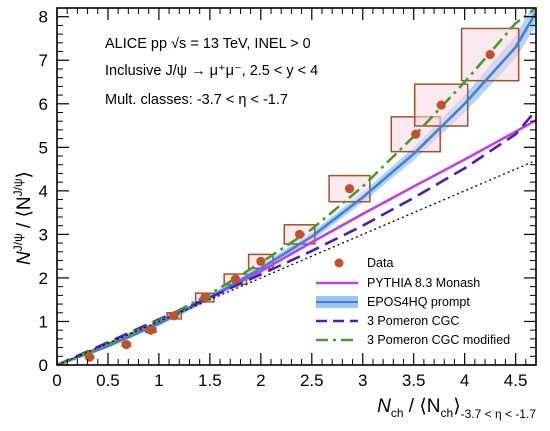  I want to click on x-tick-label: 2.5, so click(312, 380).